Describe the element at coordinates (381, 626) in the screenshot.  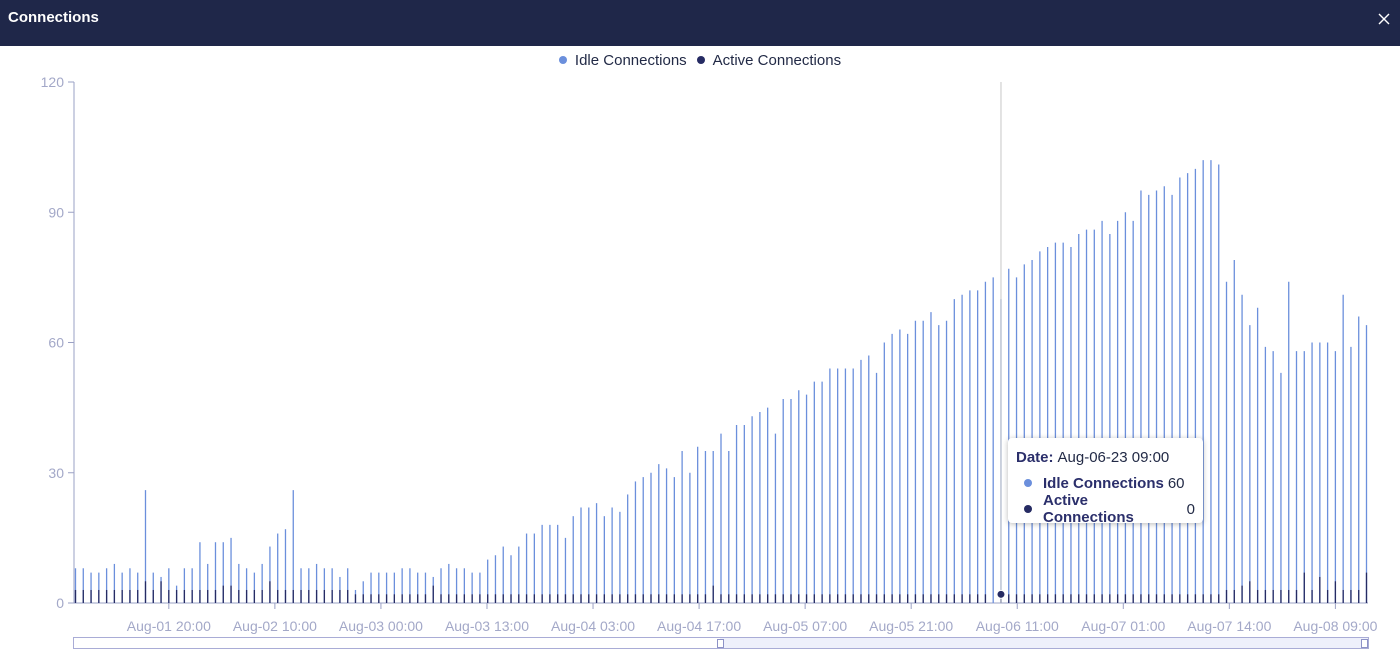
I see `x-tick-label: Aug-03 00:00` at that location.